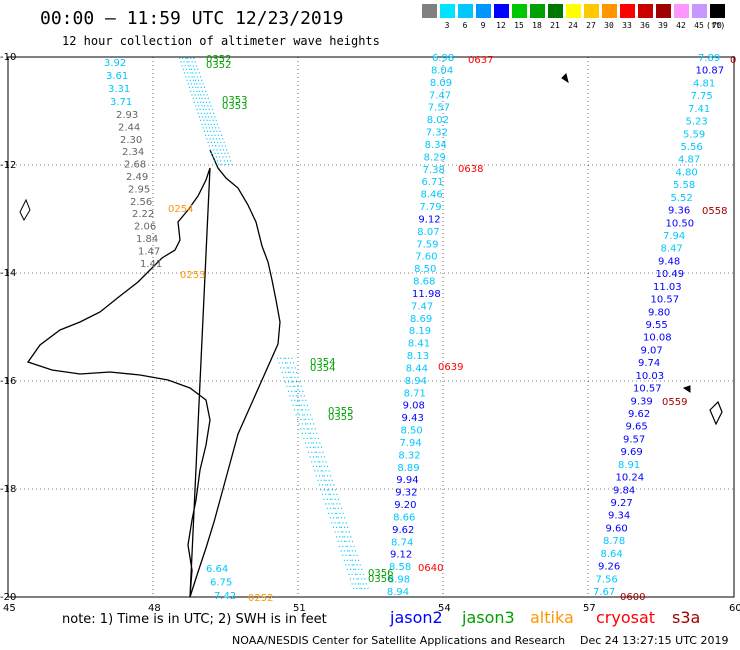 This screenshot has height=650, width=740. Describe the element at coordinates (645, 25) in the screenshot. I see `legend-tick-label: 36` at that location.